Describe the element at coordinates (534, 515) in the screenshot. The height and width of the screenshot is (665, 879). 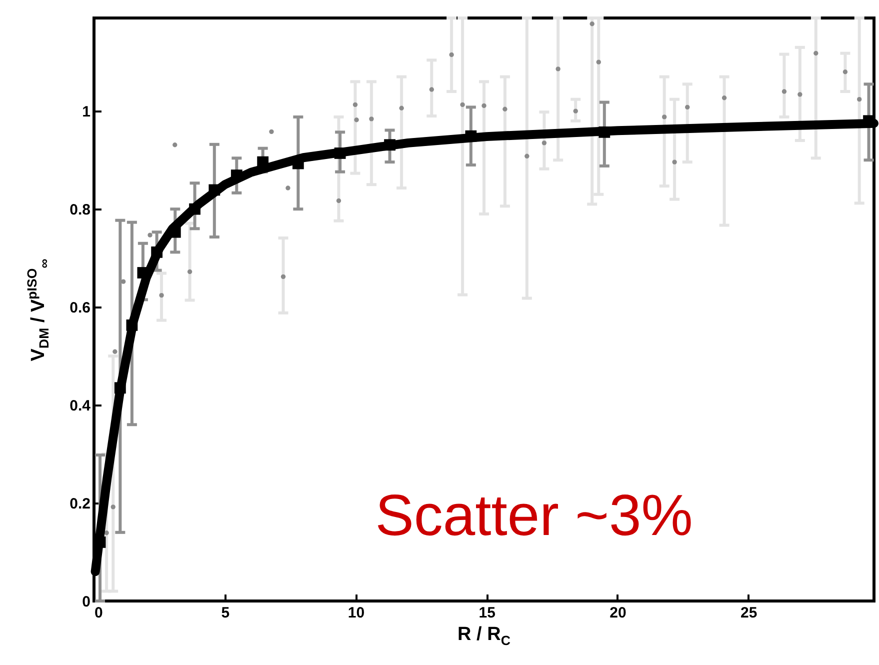
I see `annotation: Scatter ~3%` at that location.